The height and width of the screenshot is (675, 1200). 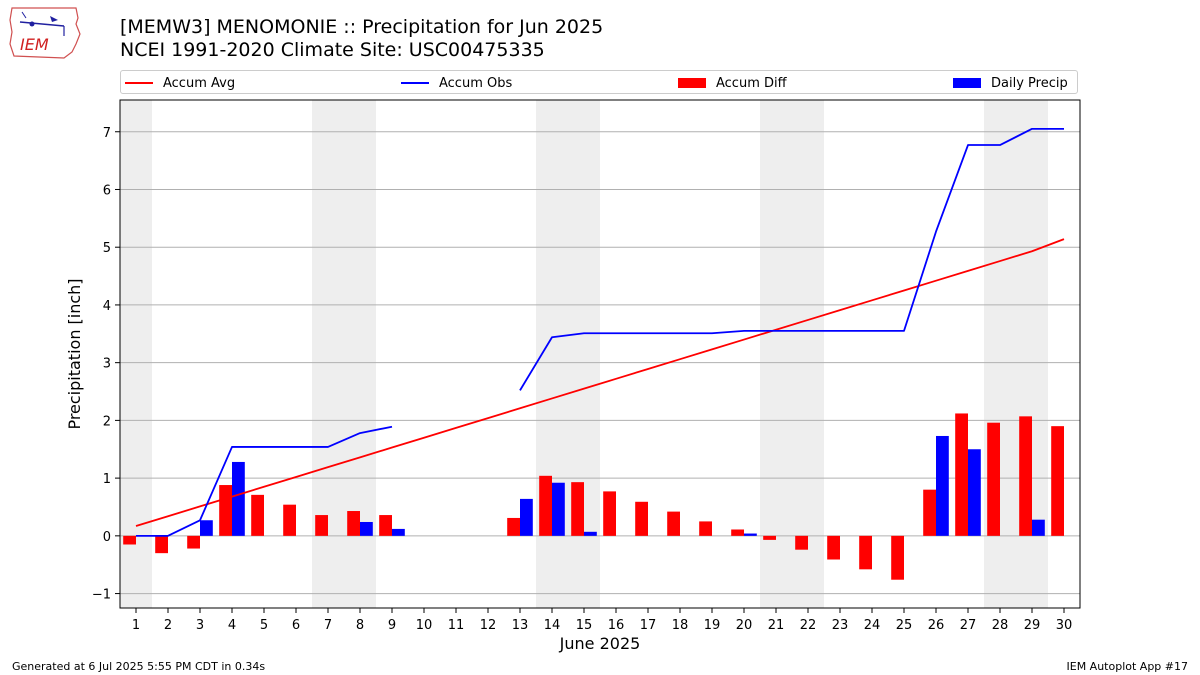 What do you see at coordinates (360, 625) in the screenshot?
I see `x-tick-label: 8` at bounding box center [360, 625].